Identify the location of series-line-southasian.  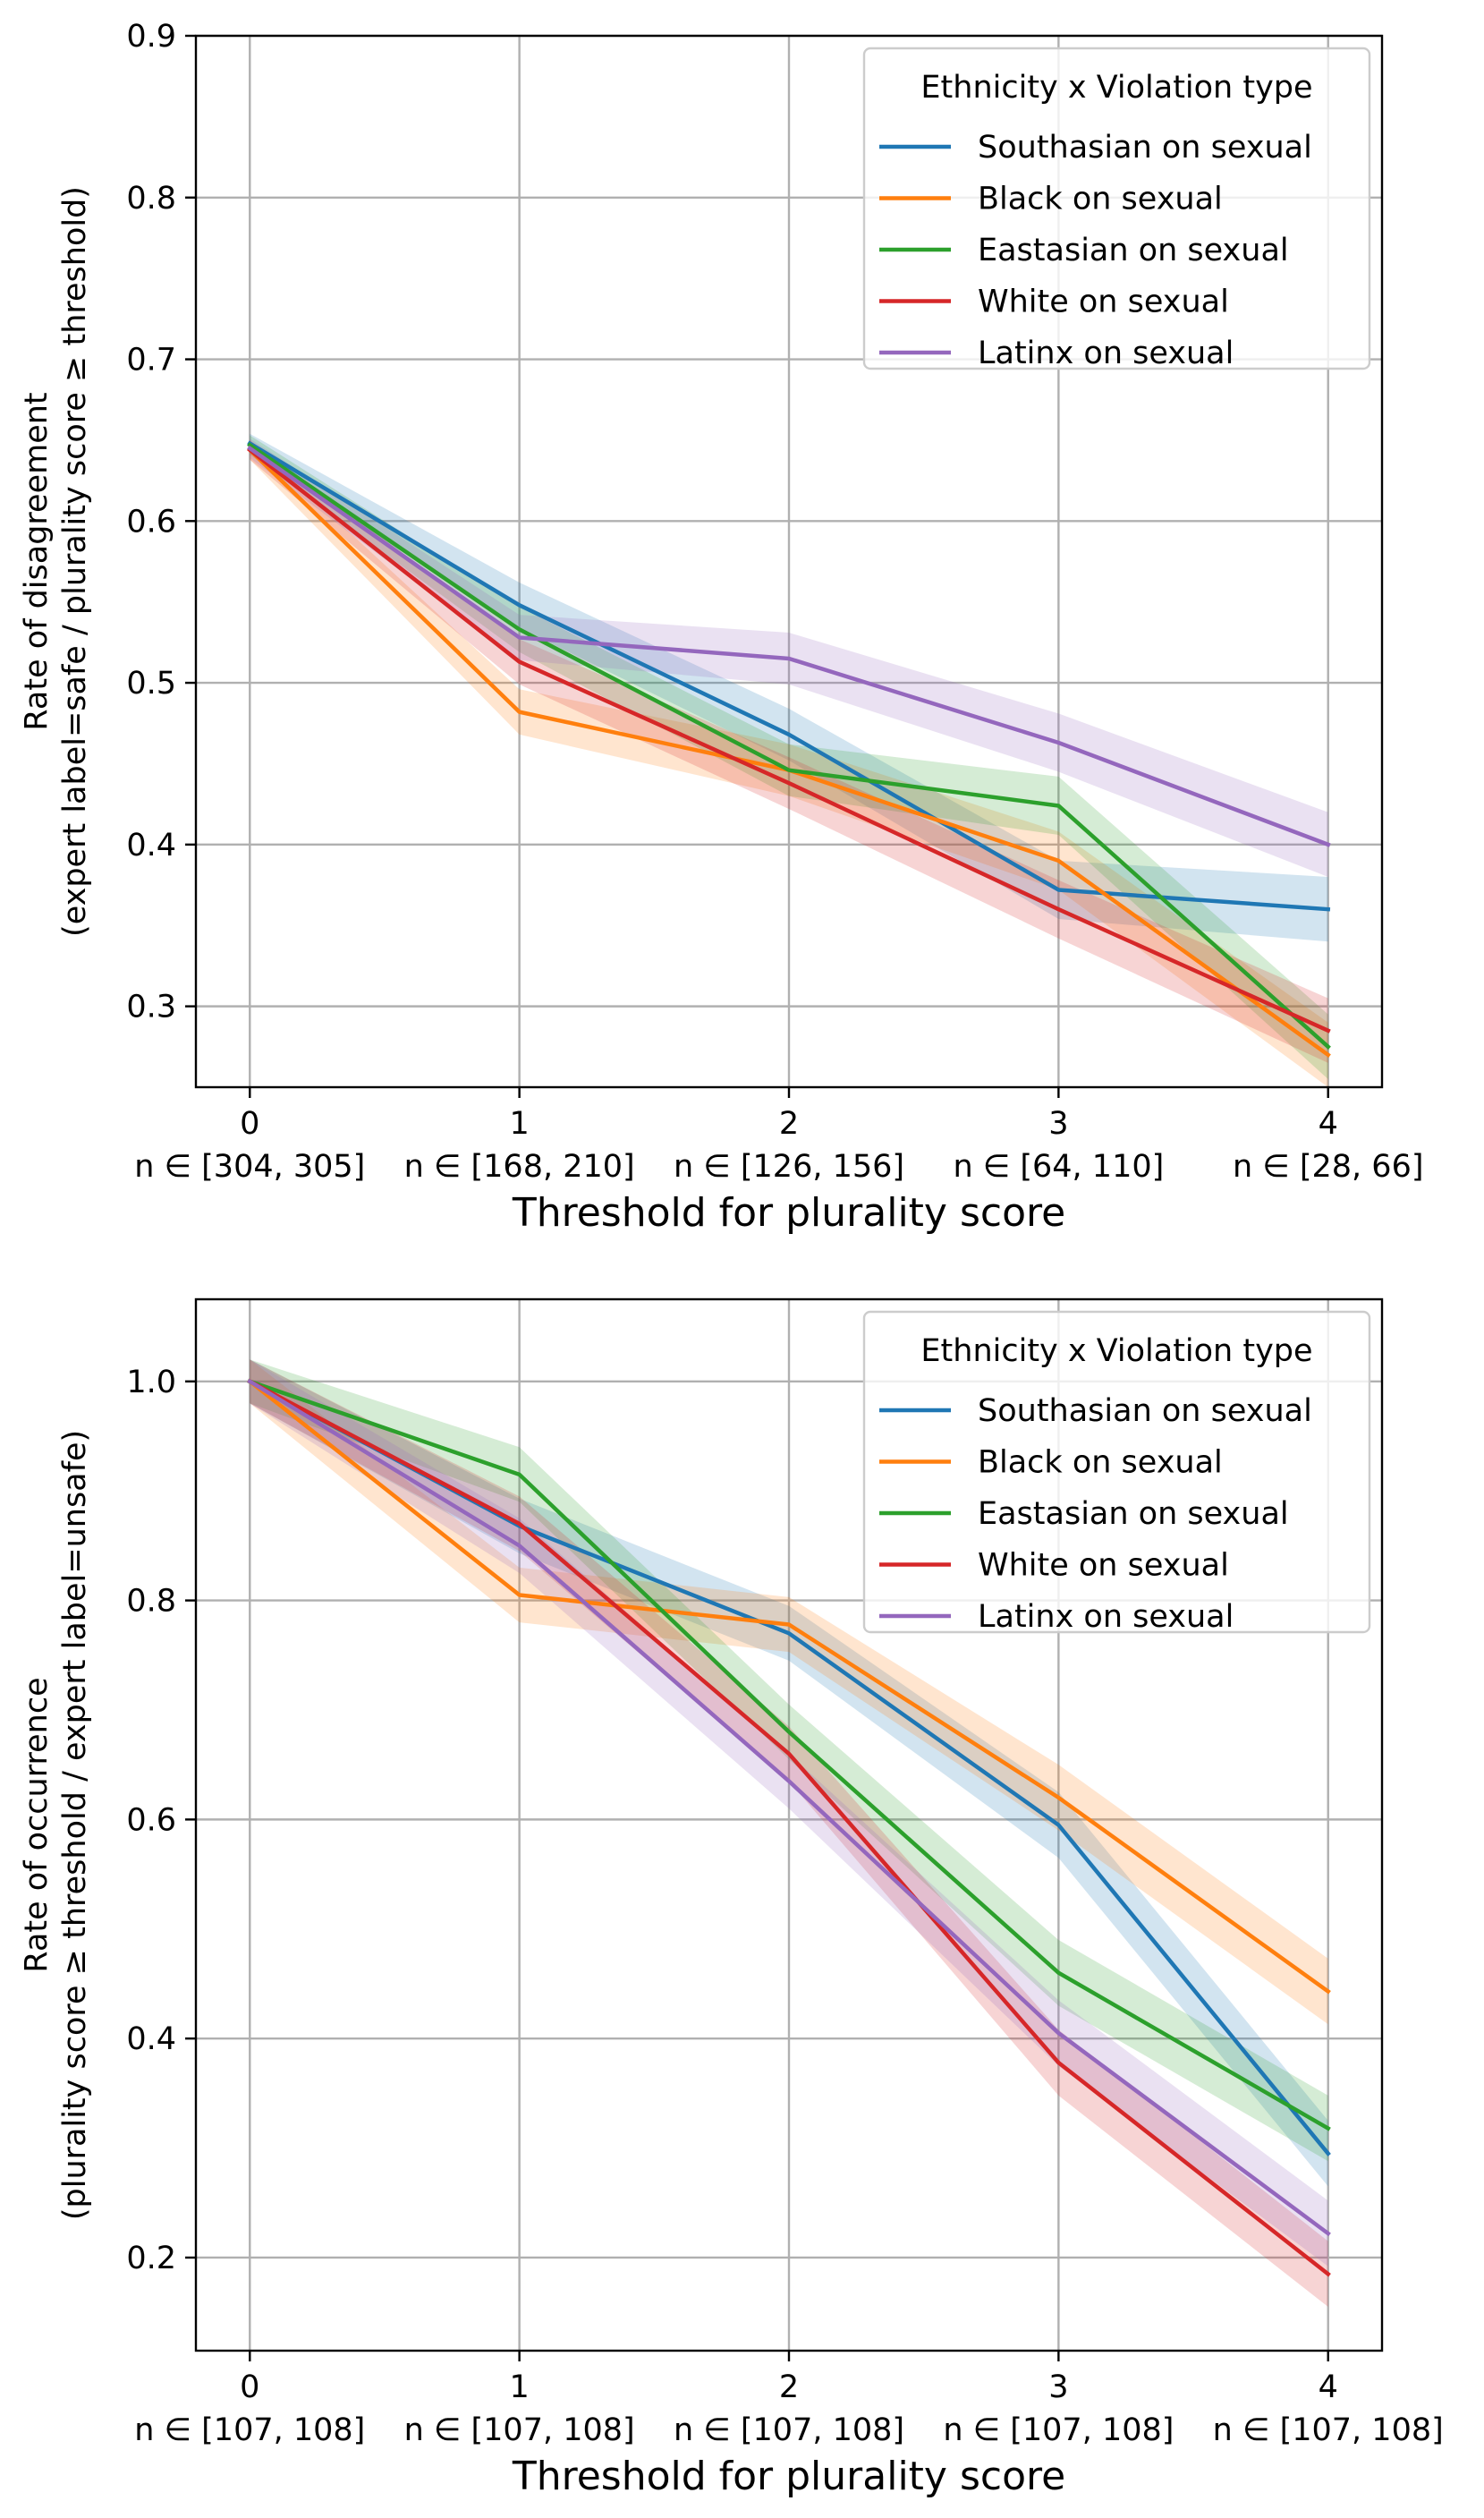
(789, 676).